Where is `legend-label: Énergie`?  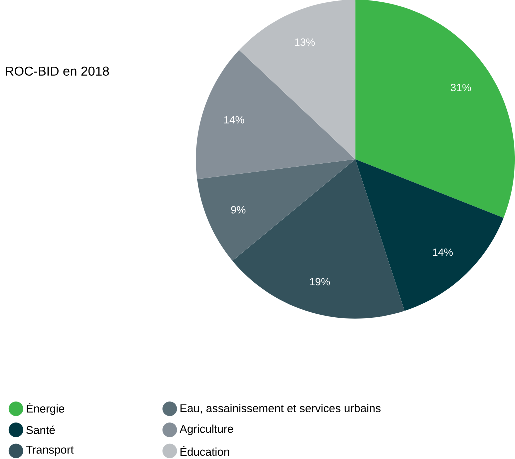 legend-label: Énergie is located at coordinates (45, 408).